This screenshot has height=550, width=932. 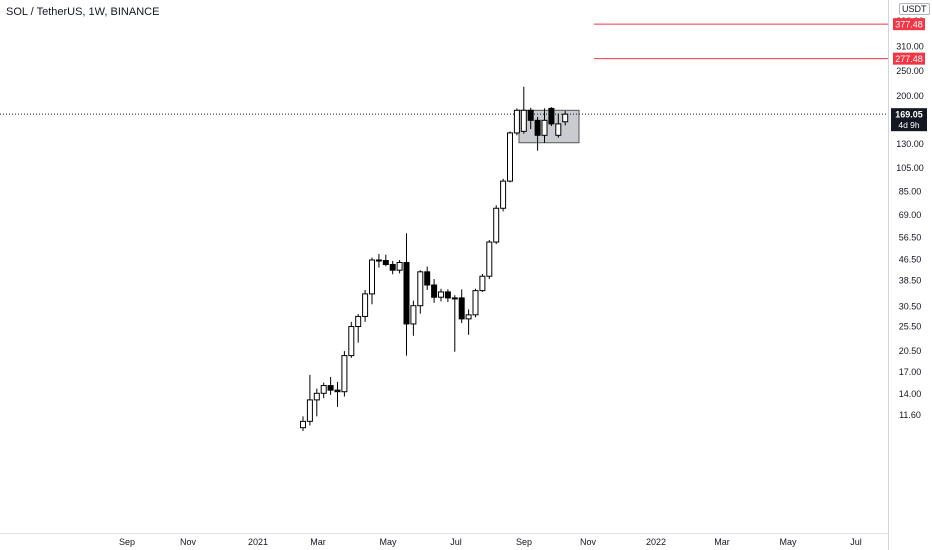 I want to click on price-label-badge-text: 377.48, so click(x=909, y=25).